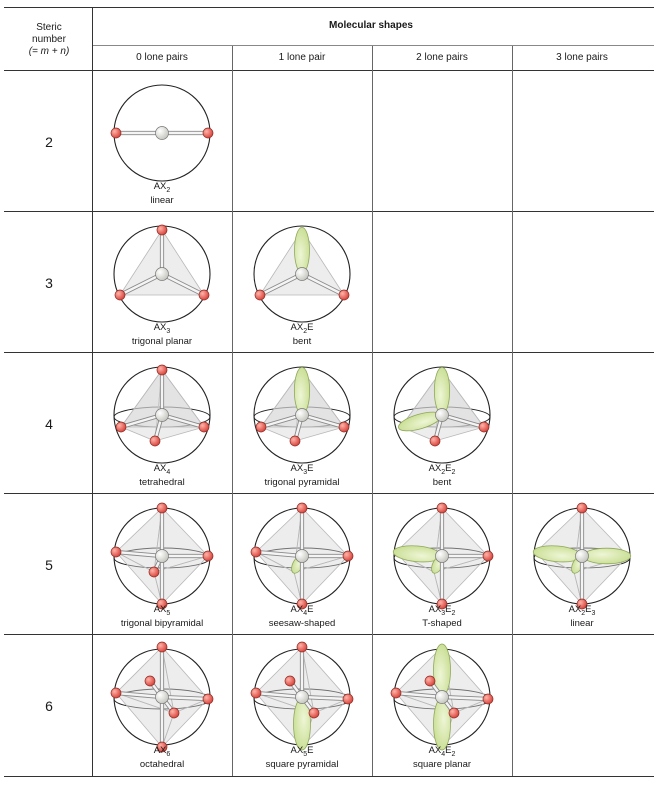 The height and width of the screenshot is (787, 663). I want to click on formula-sub2: 2, so click(453, 472).